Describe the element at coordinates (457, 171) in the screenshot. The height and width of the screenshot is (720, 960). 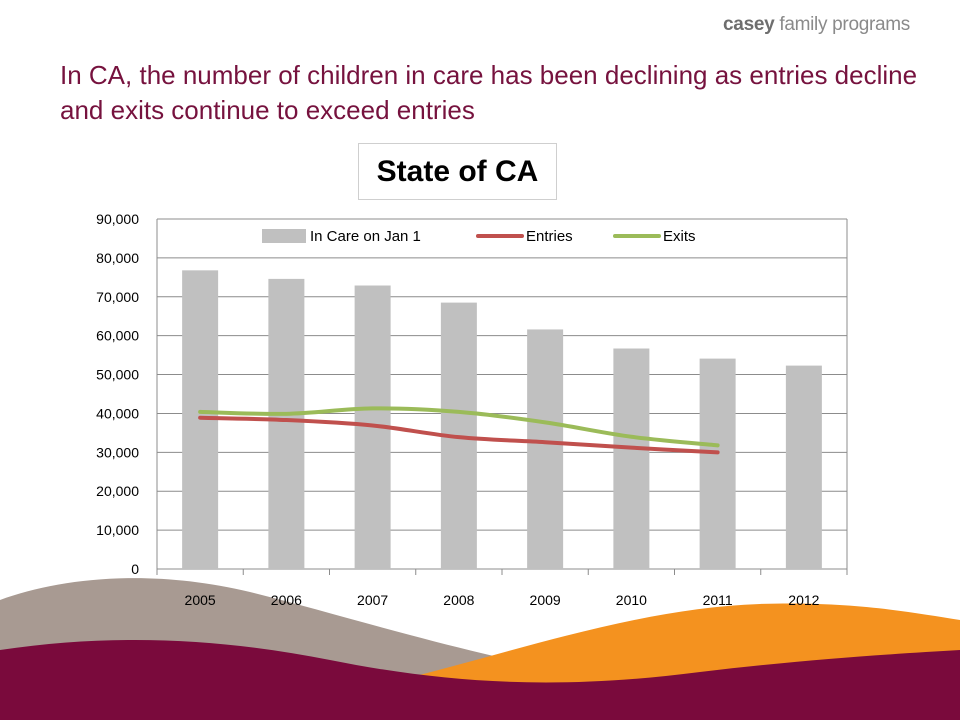
I see `chart-title: State of CA` at that location.